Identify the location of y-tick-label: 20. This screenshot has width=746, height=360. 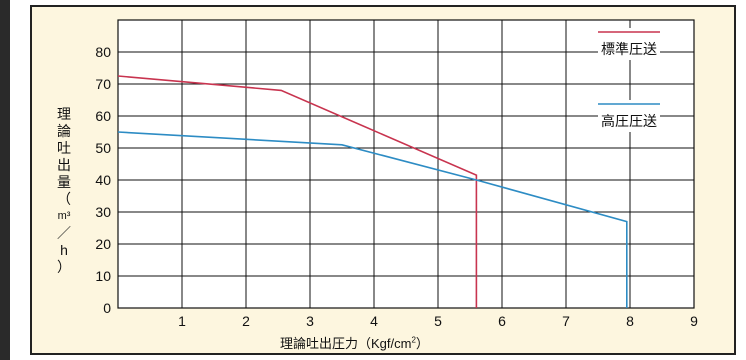
(103, 244).